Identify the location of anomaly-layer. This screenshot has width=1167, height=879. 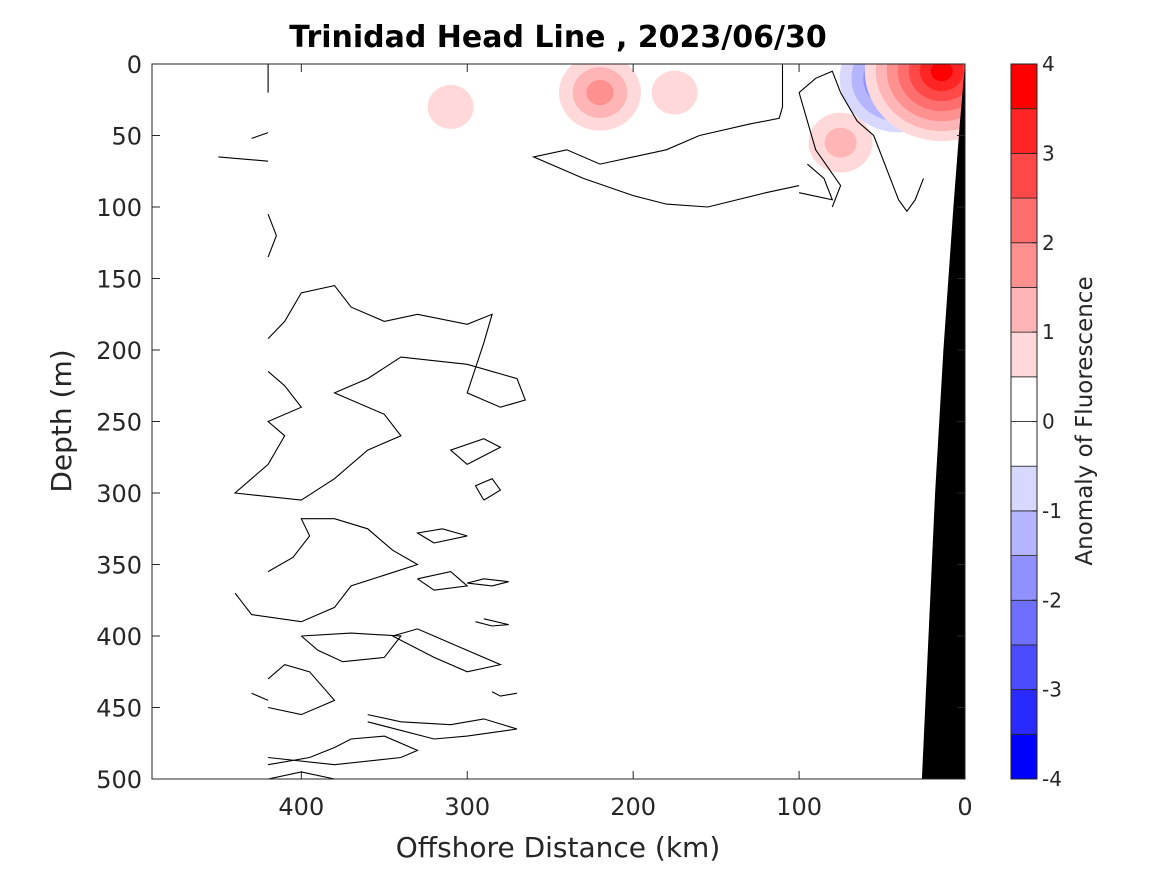
(696, 118).